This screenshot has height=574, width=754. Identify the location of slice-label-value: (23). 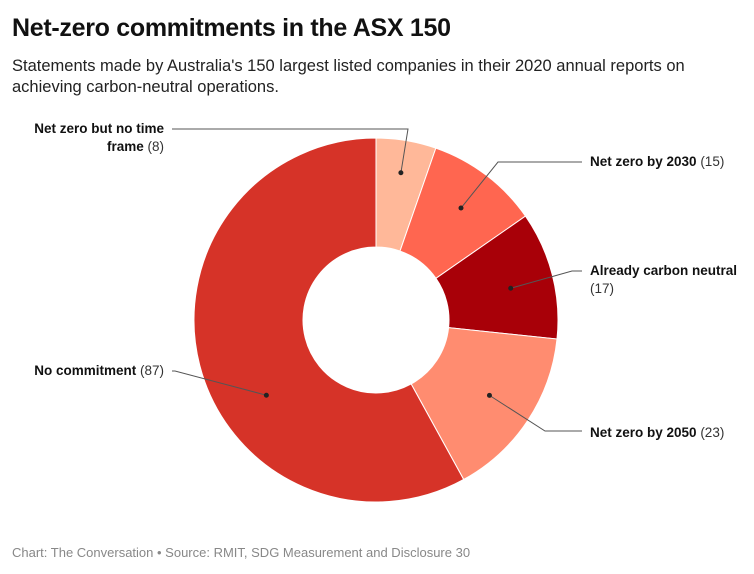
(711, 432).